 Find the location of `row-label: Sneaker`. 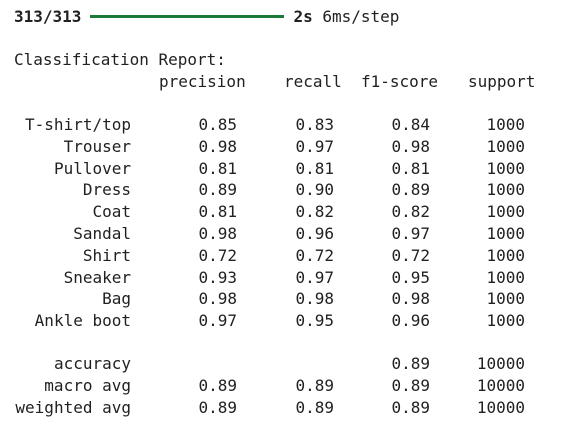

row-label: Sneaker is located at coordinates (97, 277).